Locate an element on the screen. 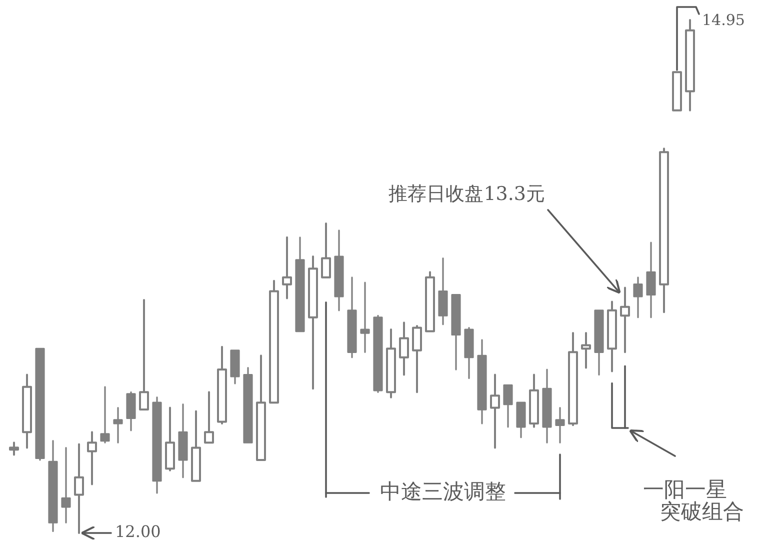  annotation: 中途三波调整 is located at coordinates (443, 491).